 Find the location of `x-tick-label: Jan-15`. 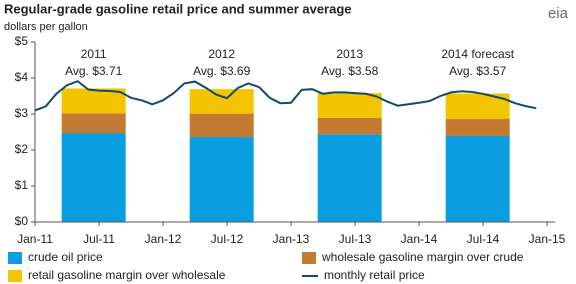

x-tick-label: Jan-15 is located at coordinates (547, 239).